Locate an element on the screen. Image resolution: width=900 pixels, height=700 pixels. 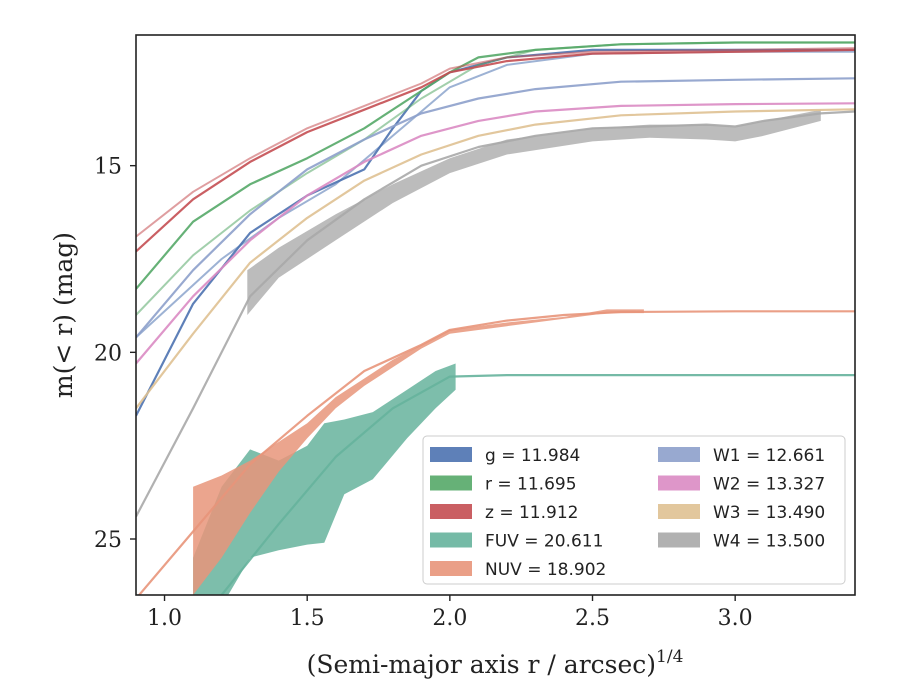
x-tick-label: 2.5 is located at coordinates (592, 618).